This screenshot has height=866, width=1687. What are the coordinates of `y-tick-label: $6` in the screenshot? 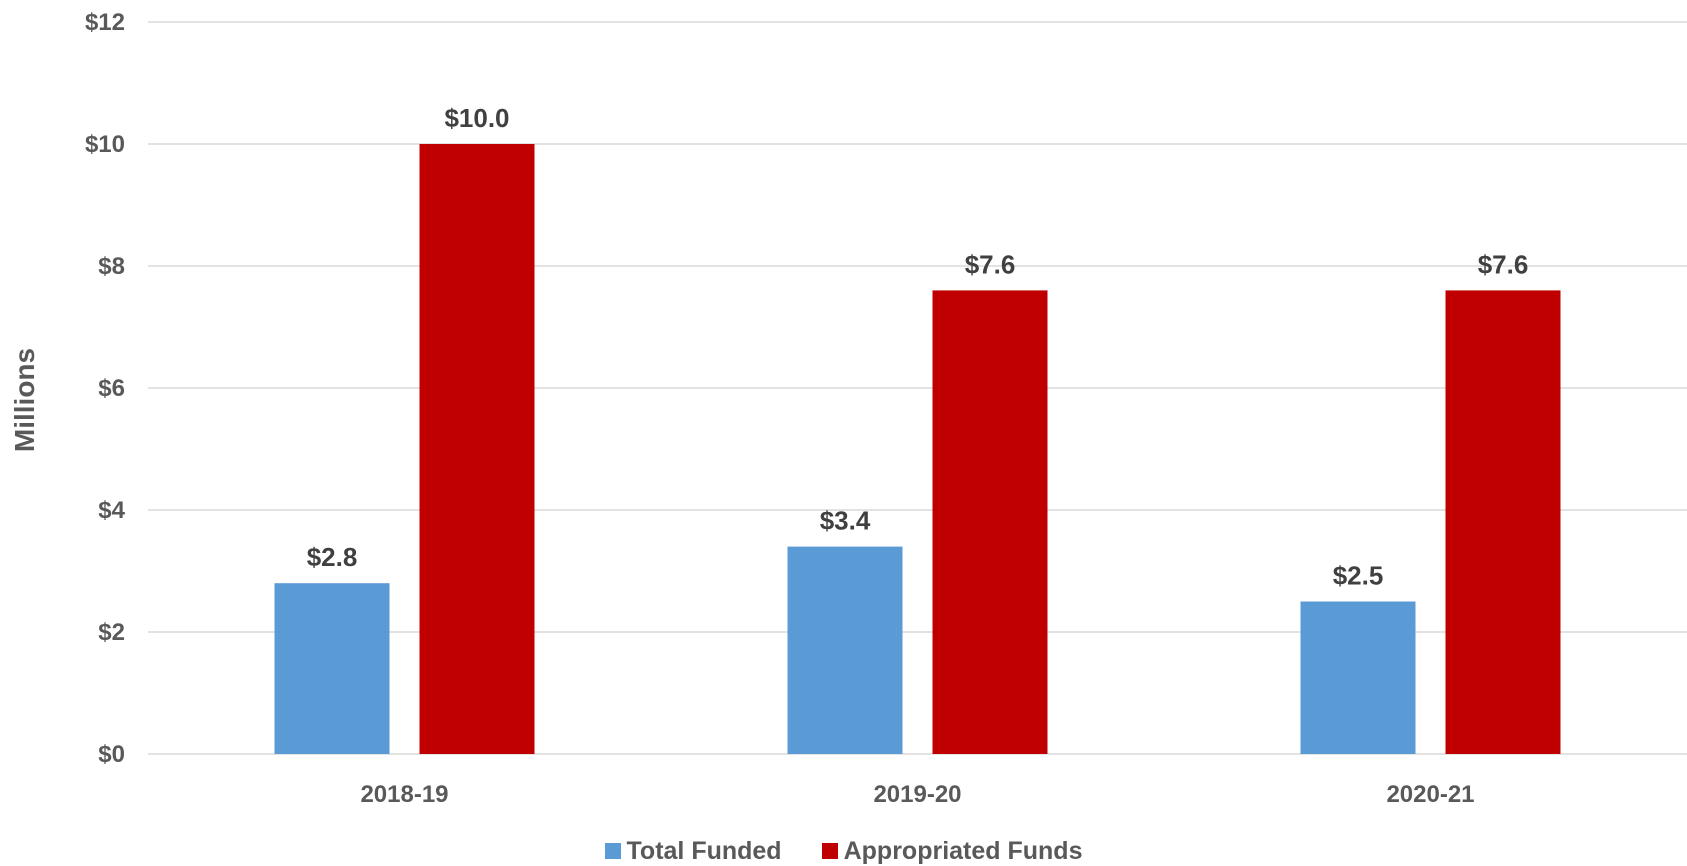 It's located at (111, 388).